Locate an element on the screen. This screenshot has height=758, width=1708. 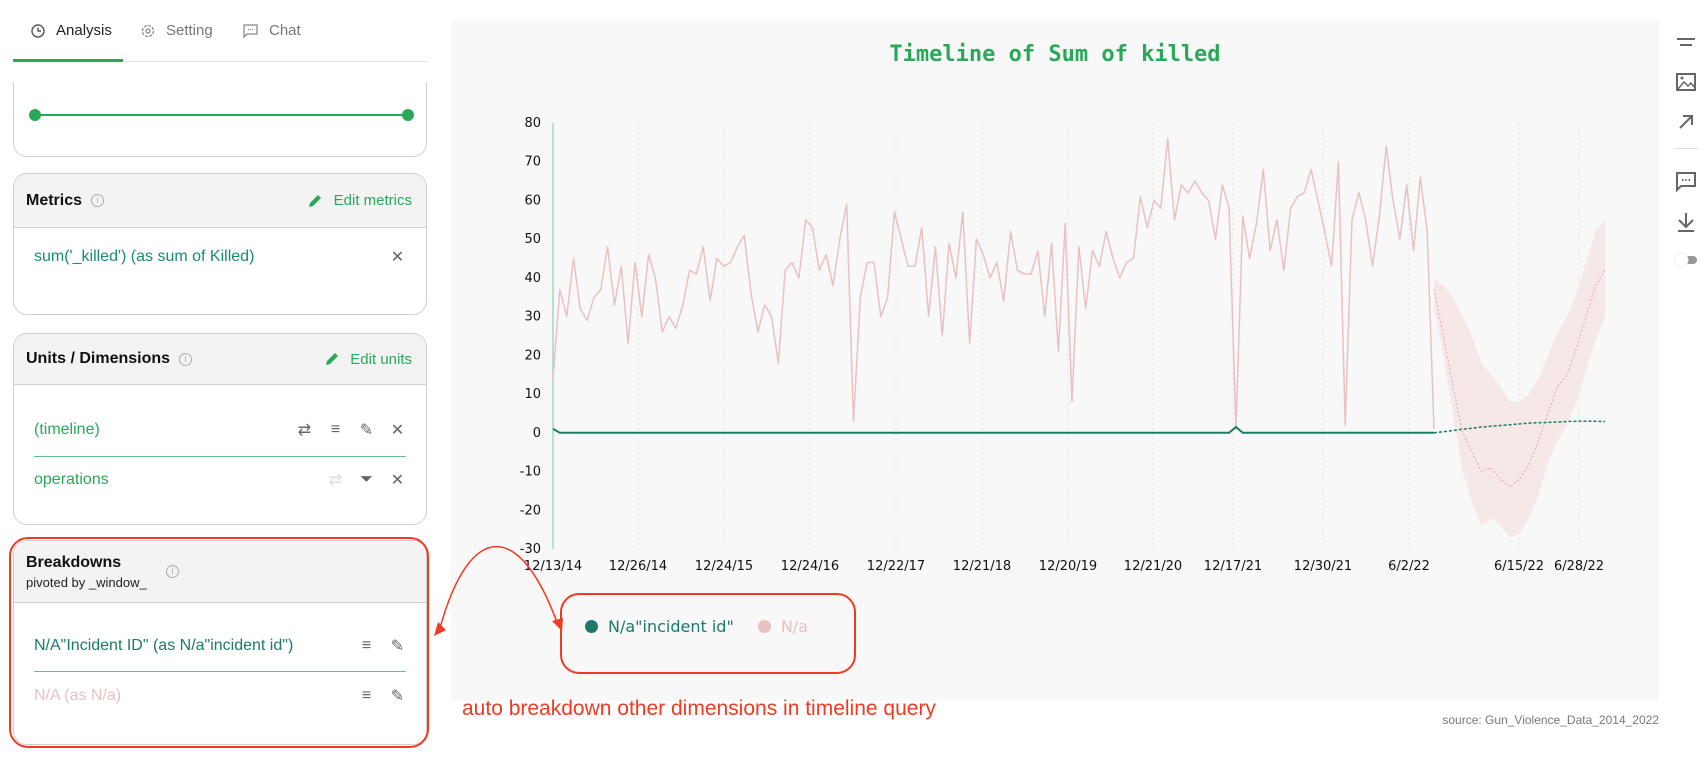
forecast-line-incident-id is located at coordinates (1519, 427).